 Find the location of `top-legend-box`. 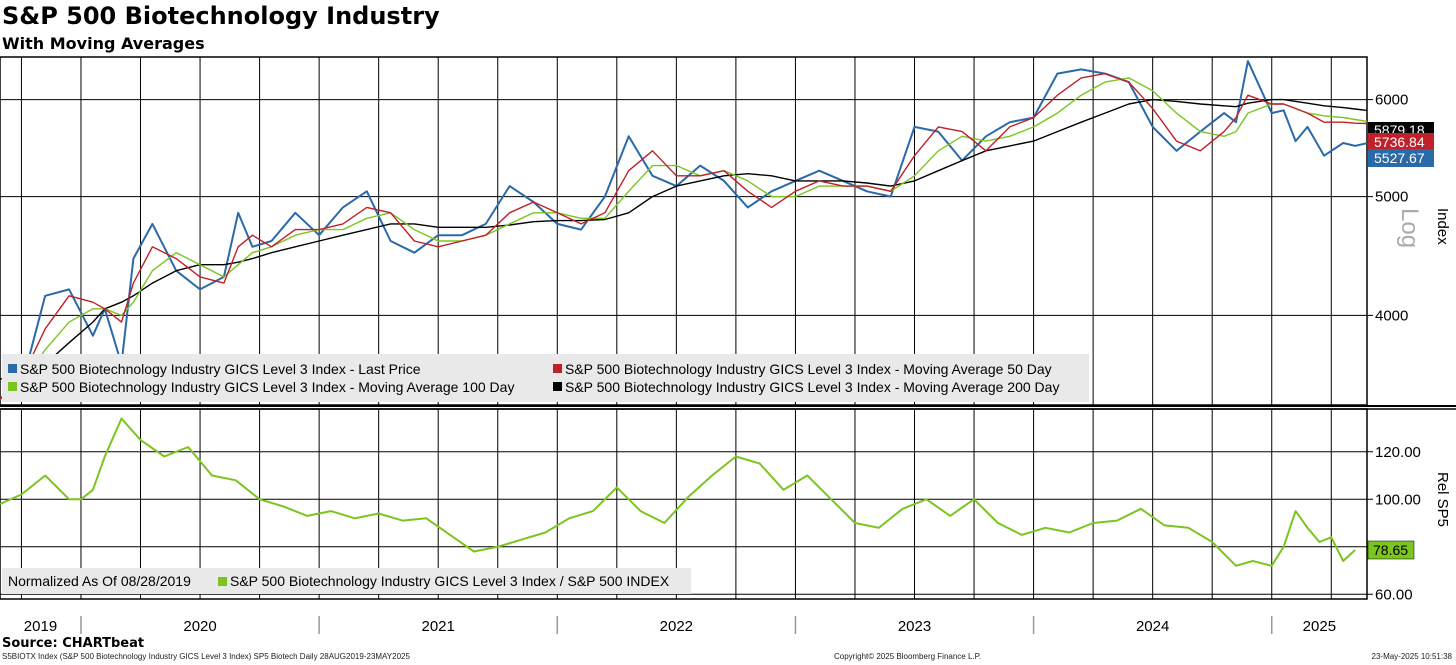

top-legend-box is located at coordinates (545, 378).